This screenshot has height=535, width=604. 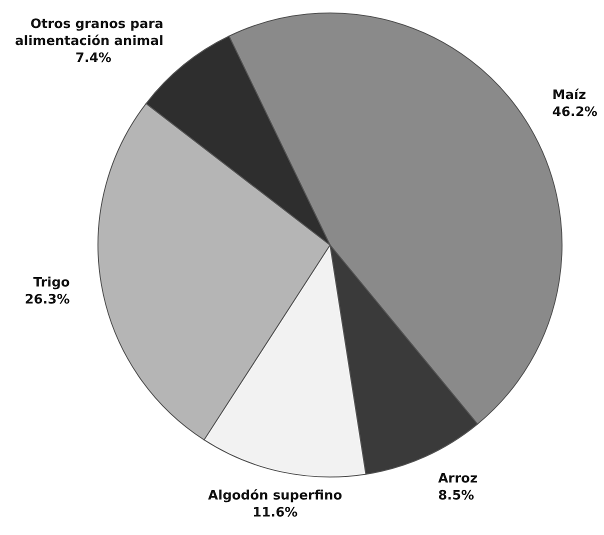 I want to click on data-label: 8.5%, so click(x=456, y=496).